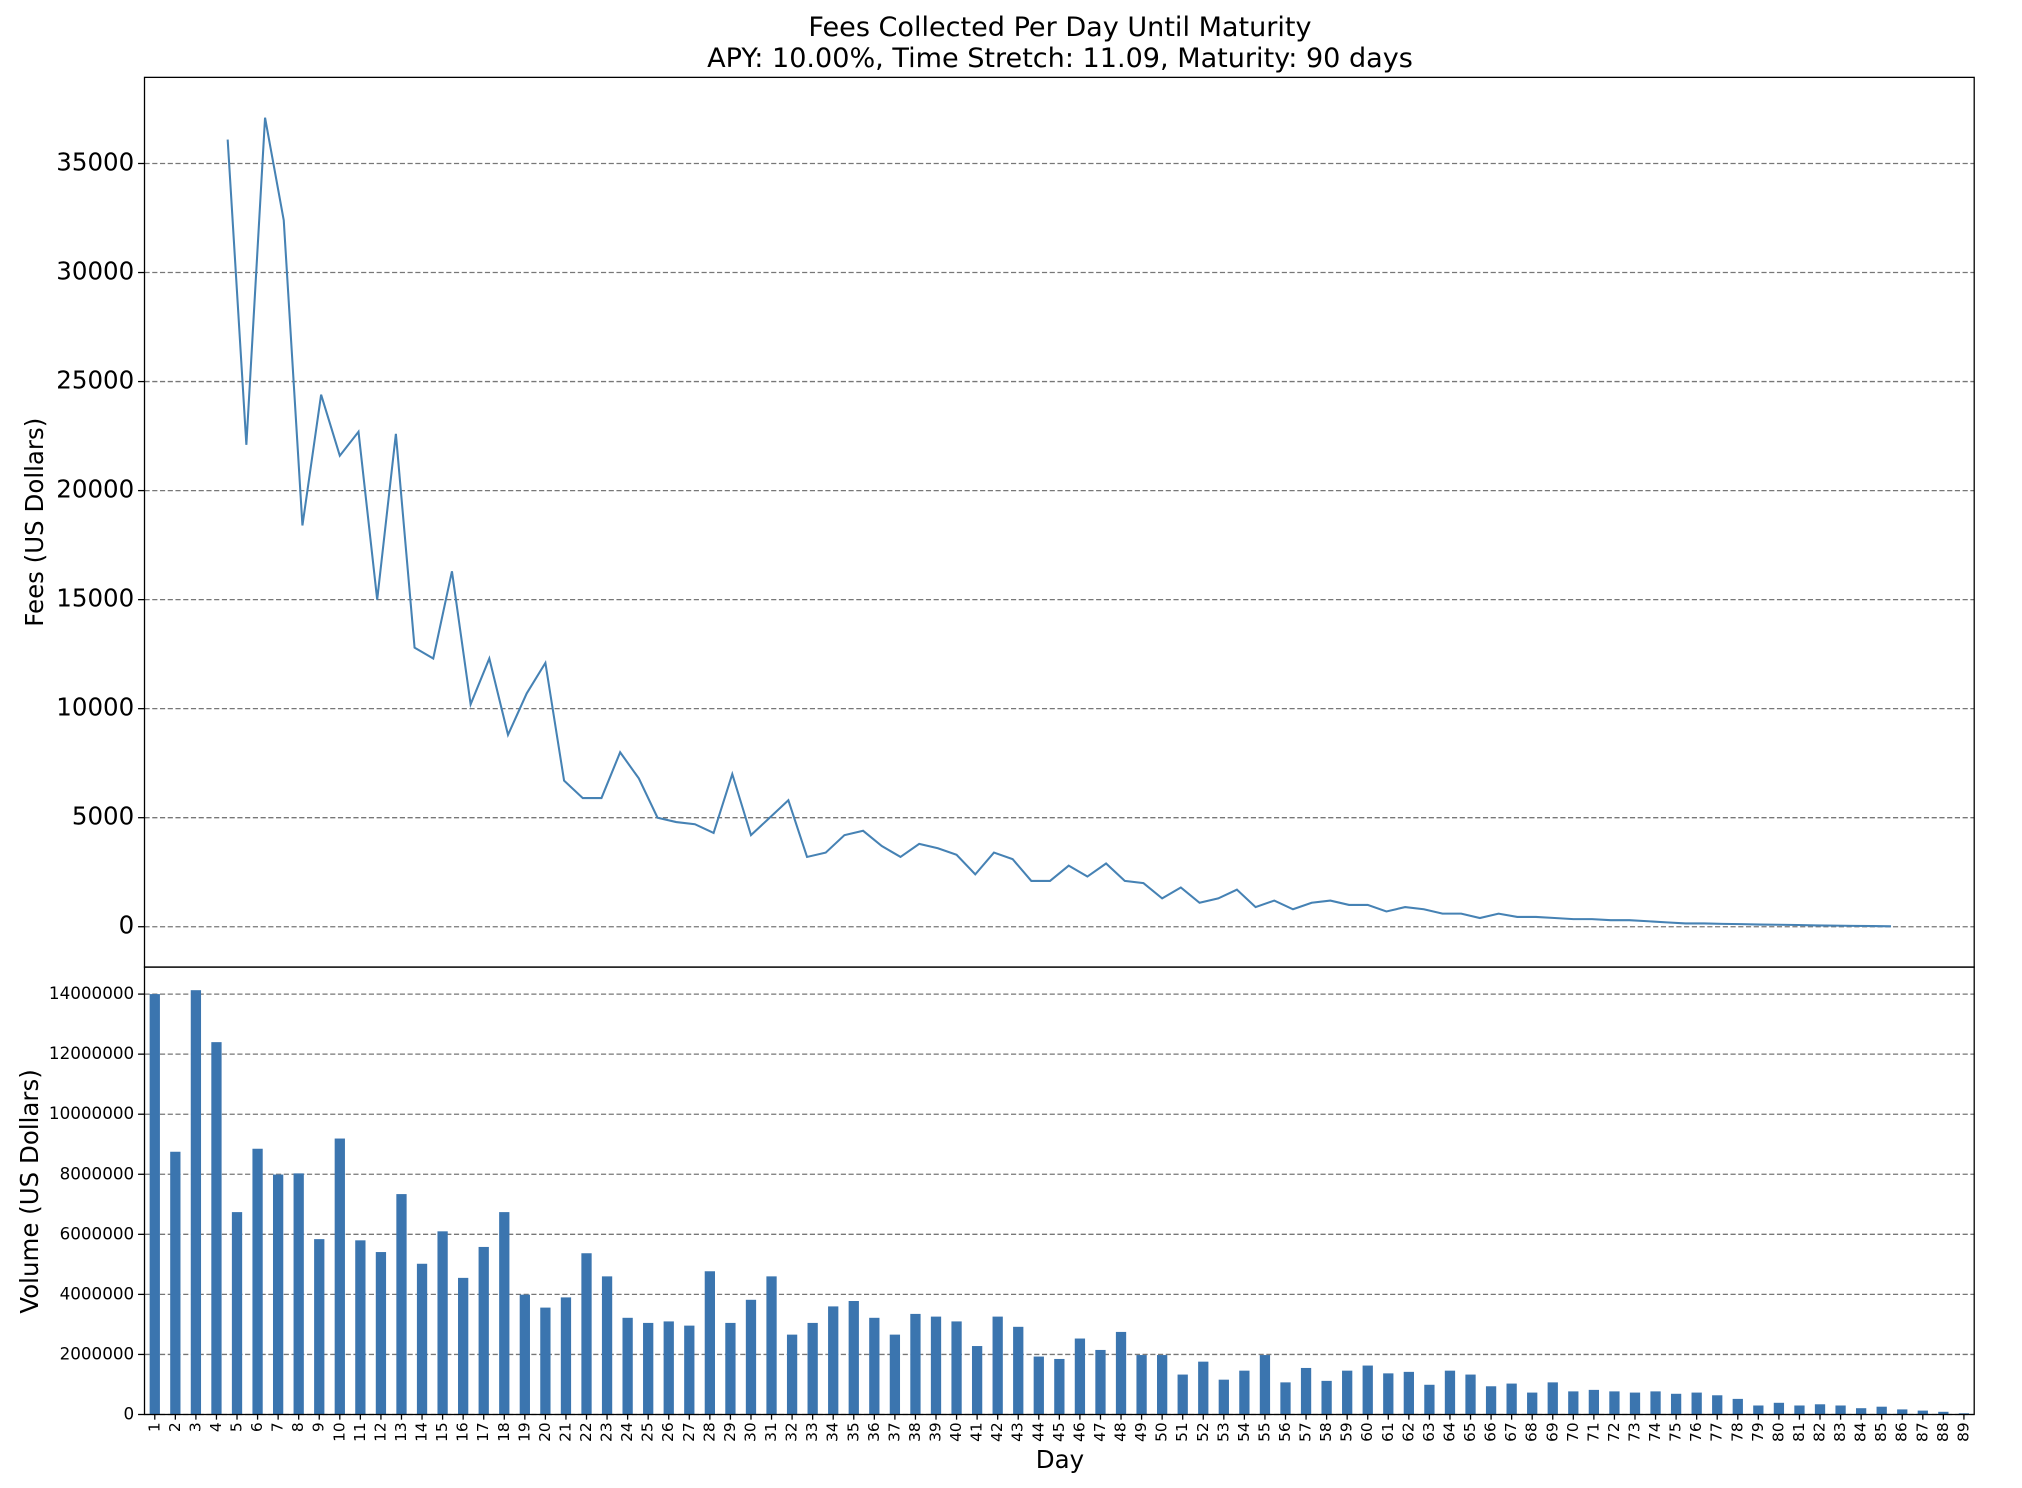 This screenshot has width=2022, height=1488. Describe the element at coordinates (1162, 1432) in the screenshot. I see `x-tick-label: 50` at that location.